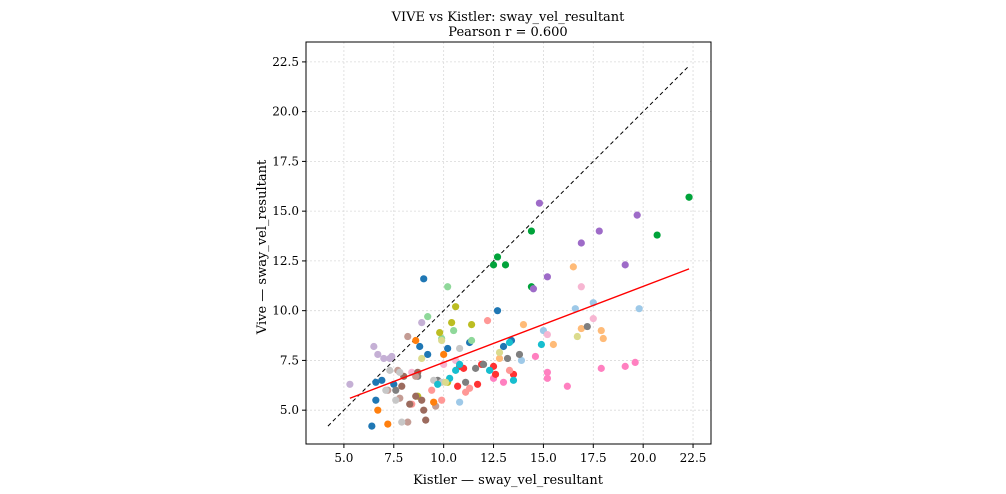  I want to click on y-tick-label: 10.0, so click(285, 311).